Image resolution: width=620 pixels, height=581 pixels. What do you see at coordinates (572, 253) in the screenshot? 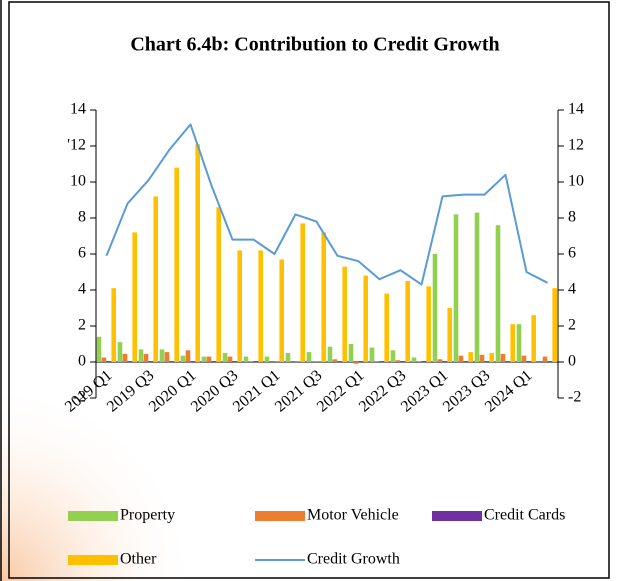
I see `y2-tick-label: 6` at bounding box center [572, 253].